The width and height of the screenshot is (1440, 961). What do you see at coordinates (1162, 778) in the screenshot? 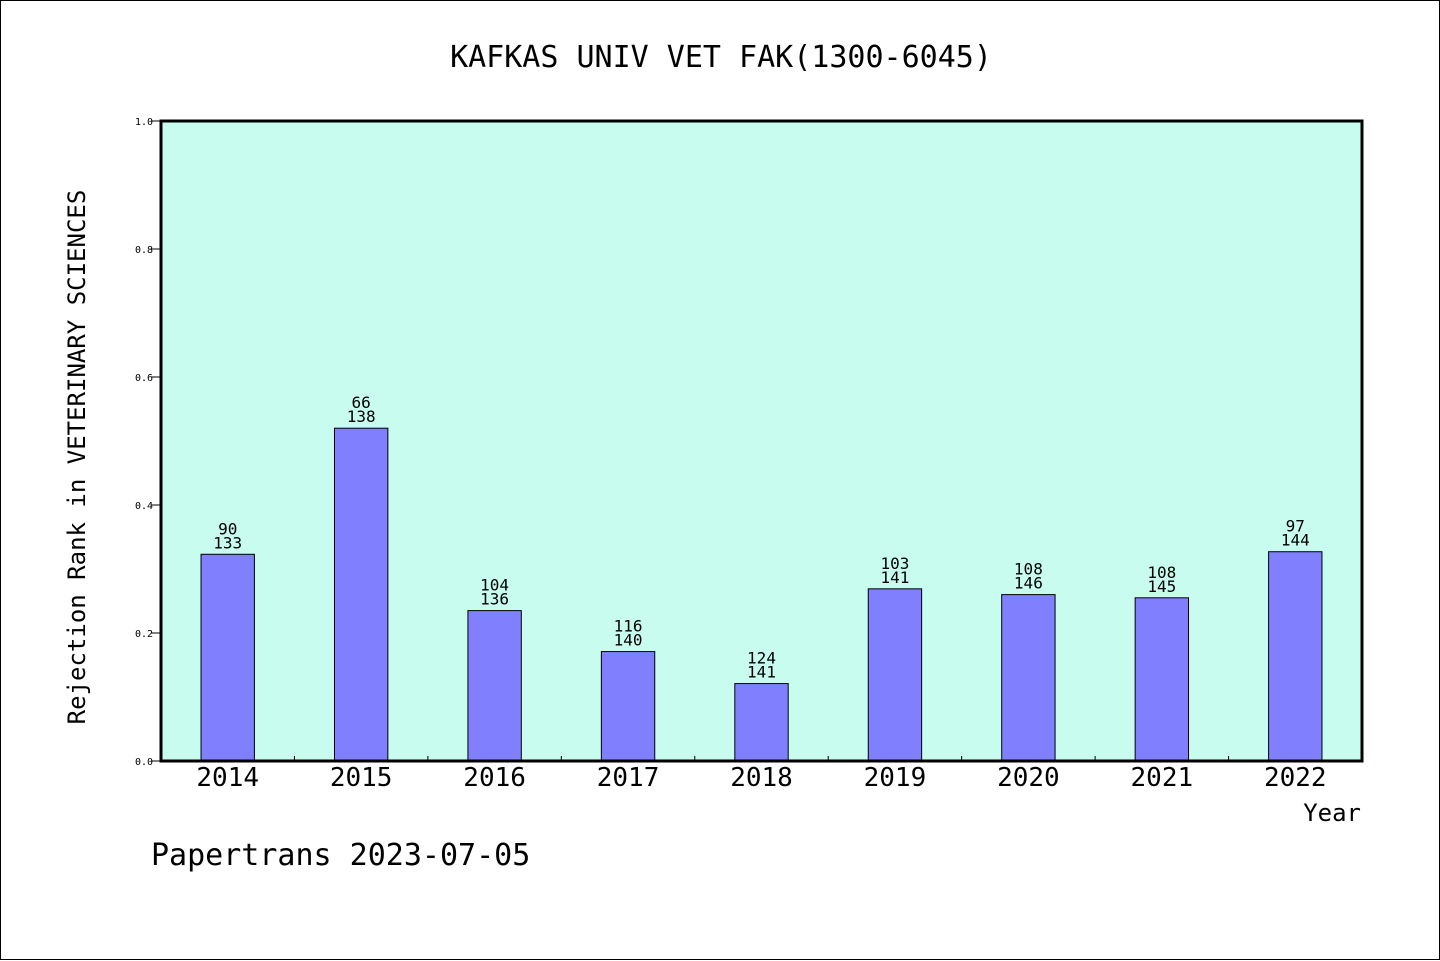
I see `x-tick-label: 2021` at bounding box center [1162, 778].